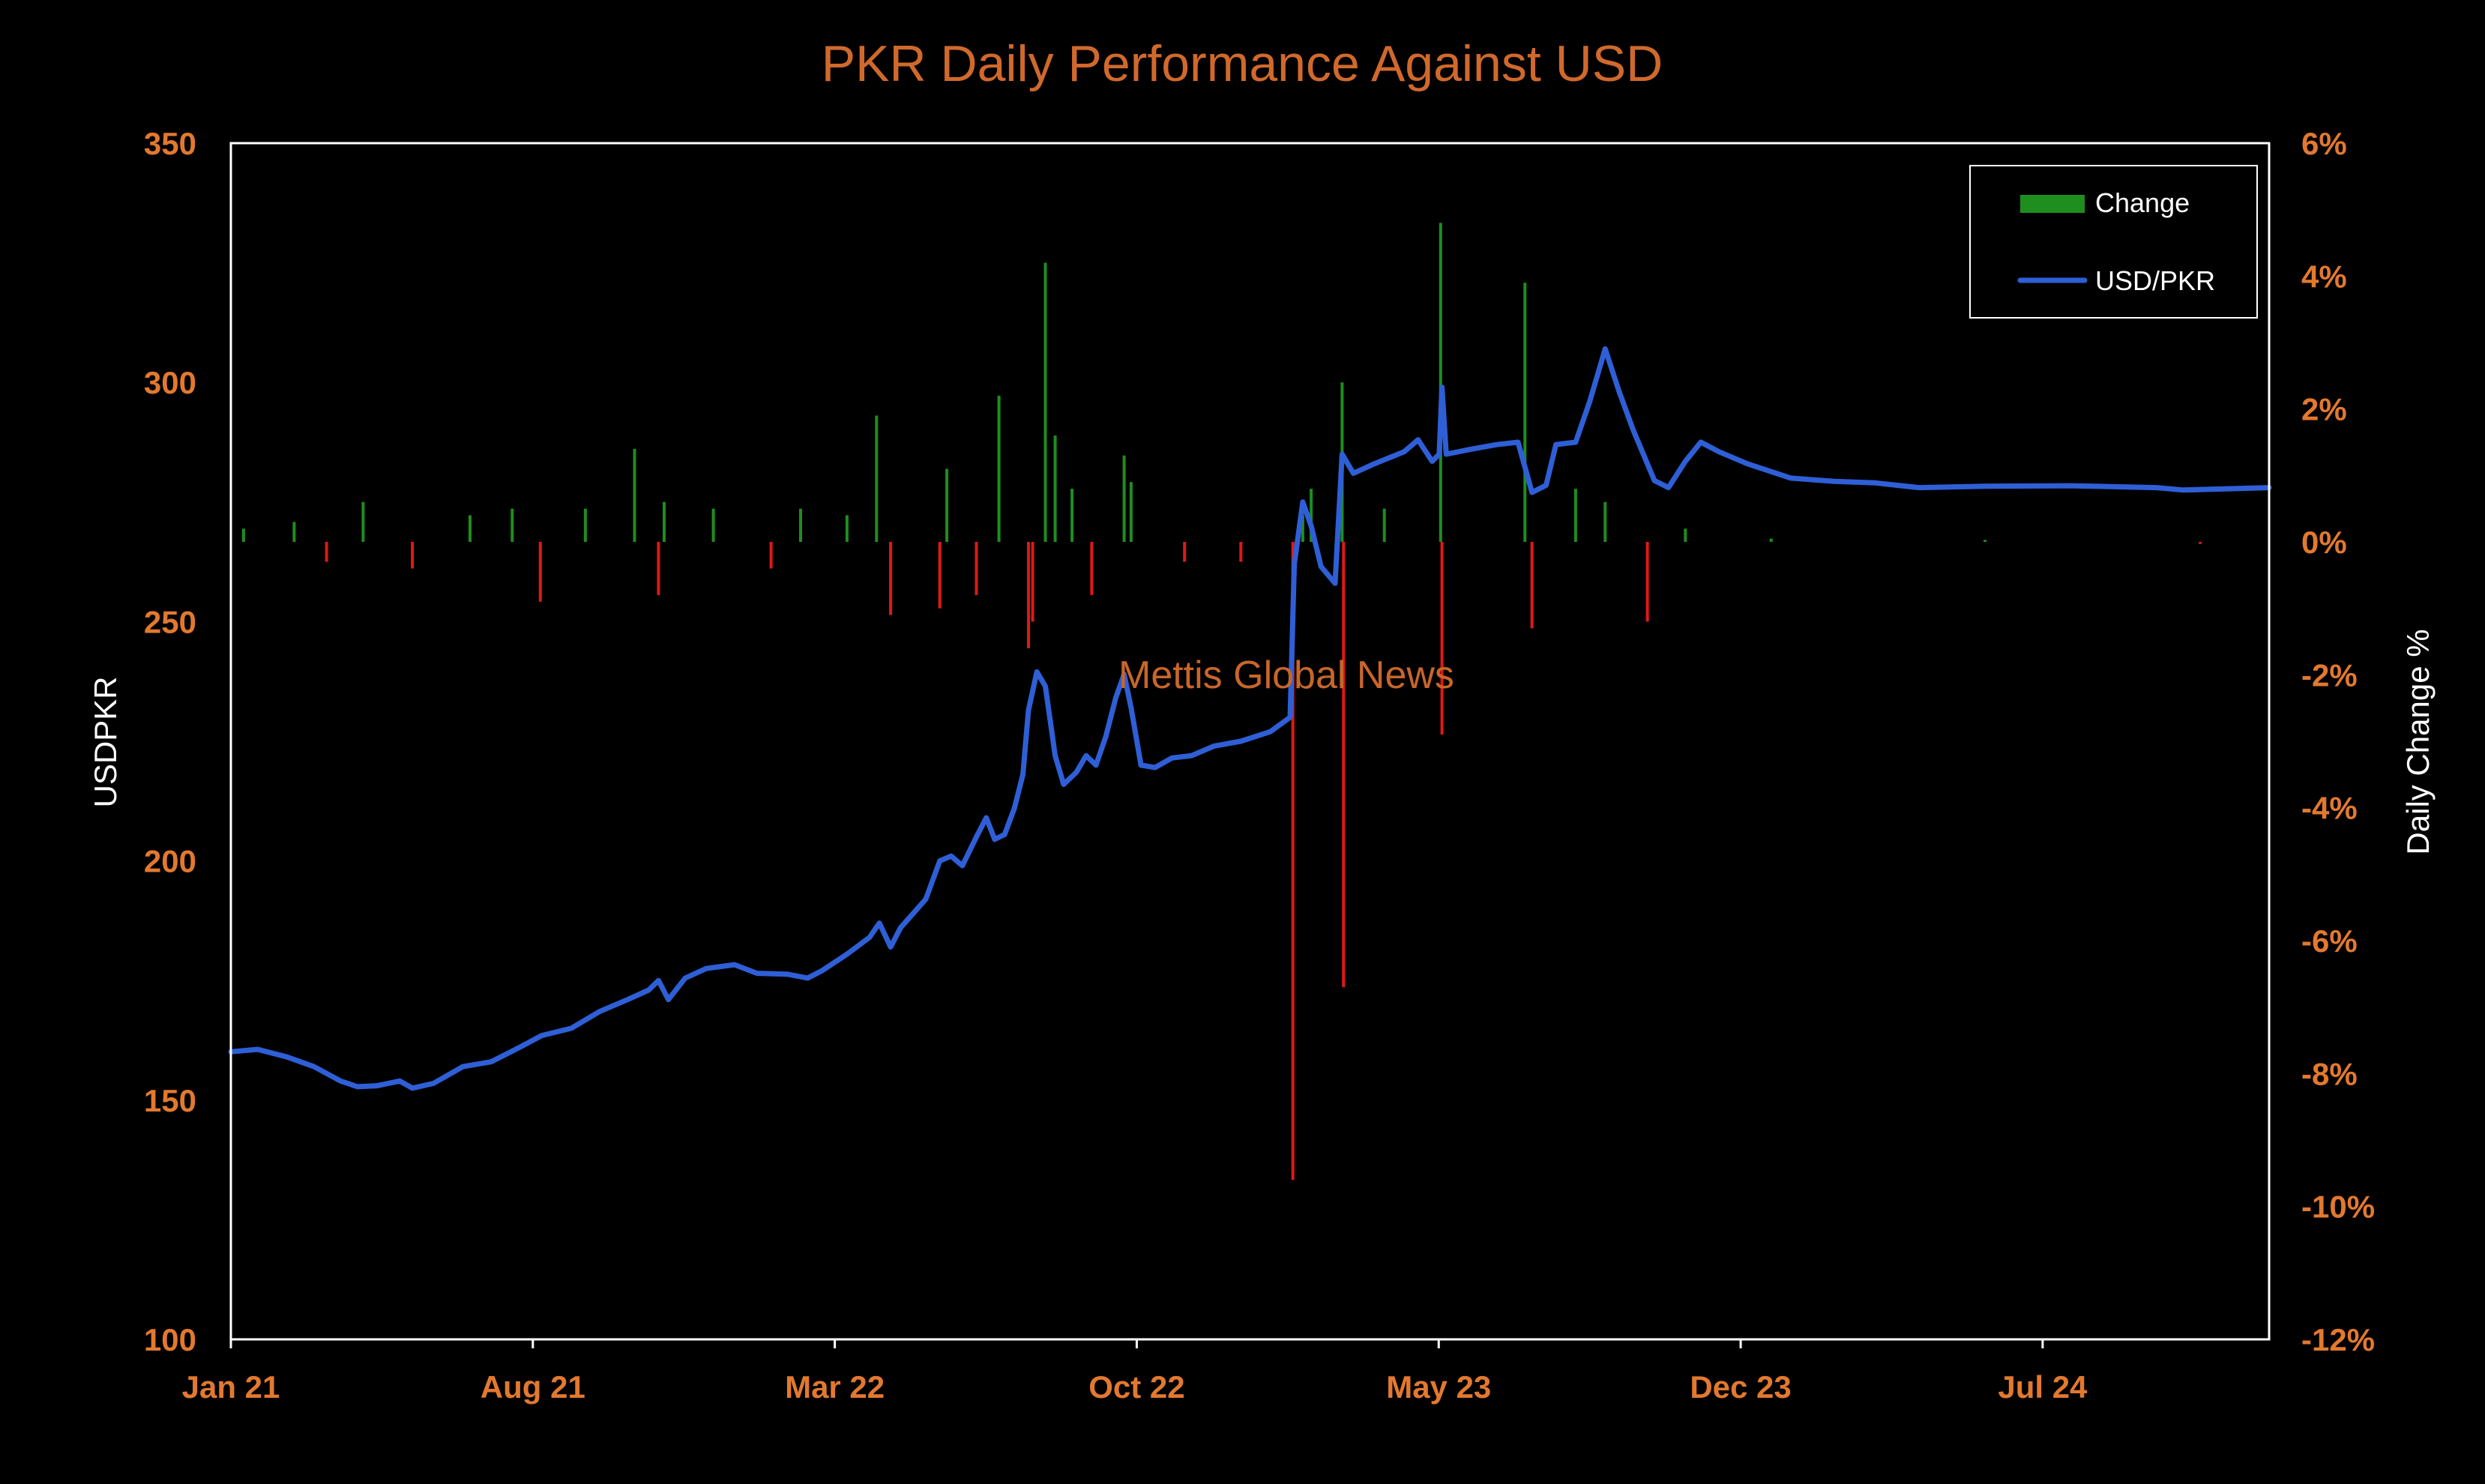 This screenshot has width=2485, height=1484. Describe the element at coordinates (170, 1100) in the screenshot. I see `y-left-tick-label: 150` at that location.